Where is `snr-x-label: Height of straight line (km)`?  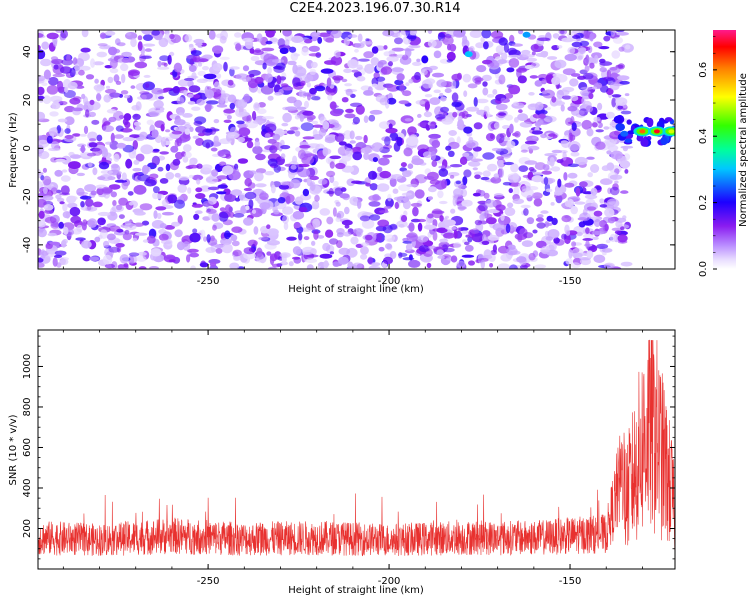
snr-x-label: Height of straight line (km) is located at coordinates (356, 590).